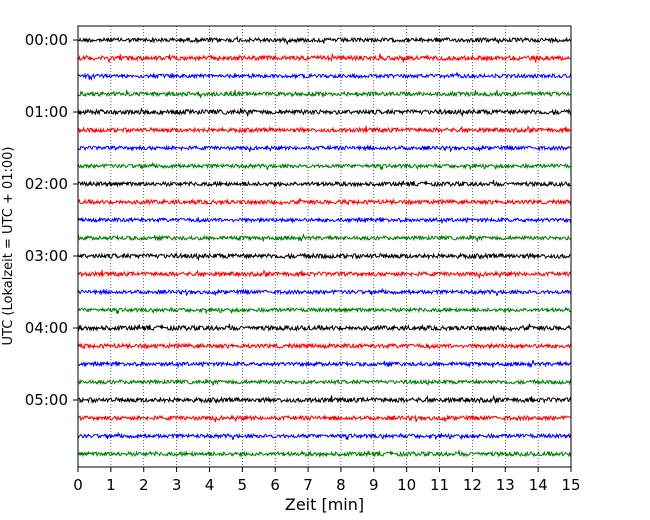 The height and width of the screenshot is (520, 650). What do you see at coordinates (111, 485) in the screenshot?
I see `x-tick-label: 1` at bounding box center [111, 485].